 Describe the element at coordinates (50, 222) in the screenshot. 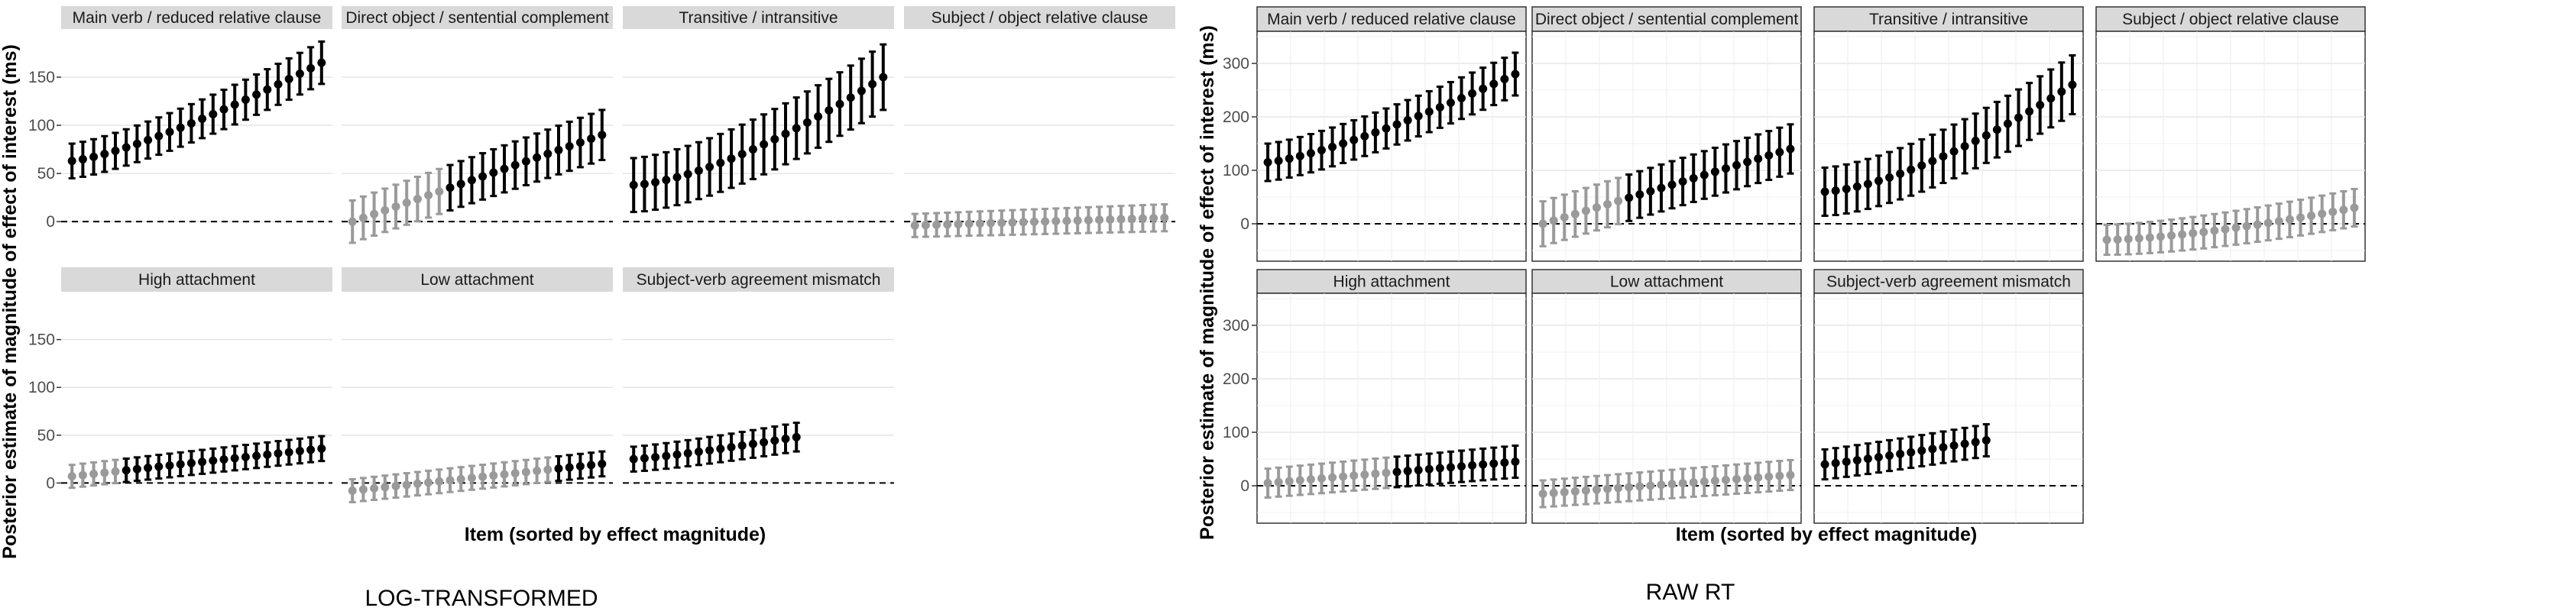

I see `y-tick-label: 0` at that location.